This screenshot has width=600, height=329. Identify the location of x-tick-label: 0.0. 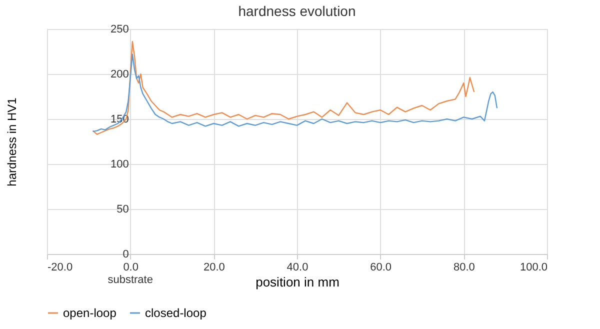
(130, 268).